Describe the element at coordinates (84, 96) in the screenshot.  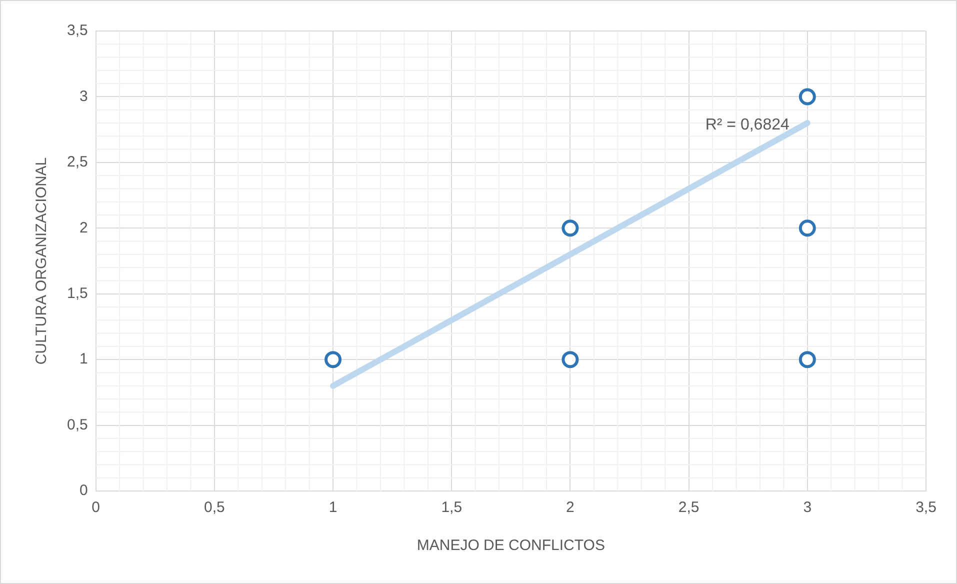
I see `y-tick-label: 3` at that location.